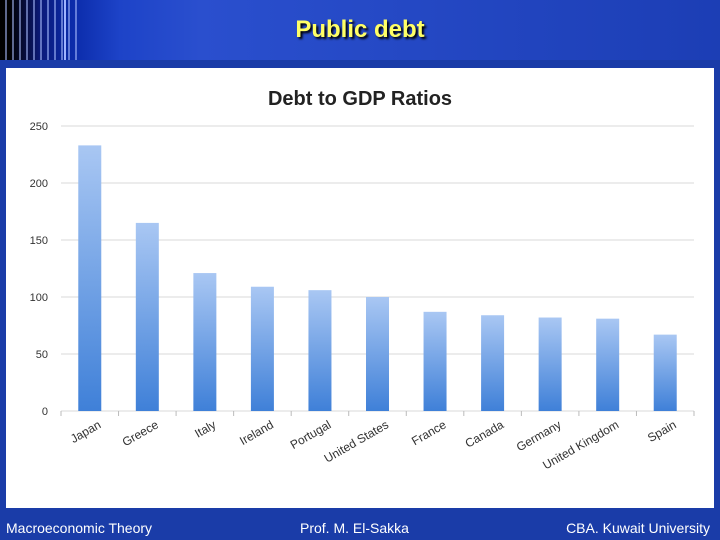  Describe the element at coordinates (140, 433) in the screenshot. I see `x-category-label: Greece` at that location.